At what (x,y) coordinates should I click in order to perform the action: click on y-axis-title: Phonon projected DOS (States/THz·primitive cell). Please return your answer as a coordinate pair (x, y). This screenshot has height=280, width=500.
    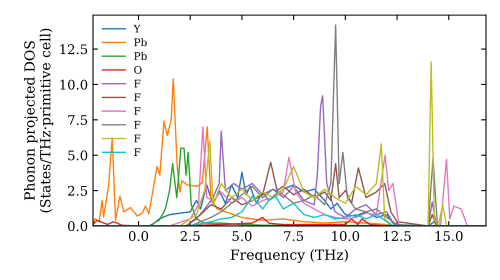
    Looking at the image, I should click on (39, 120).